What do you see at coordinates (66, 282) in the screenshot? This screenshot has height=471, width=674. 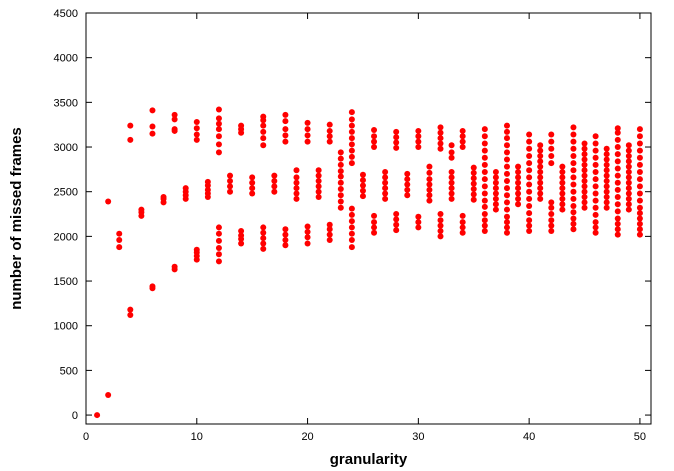 I see `y-tick-label: 1500` at bounding box center [66, 282].